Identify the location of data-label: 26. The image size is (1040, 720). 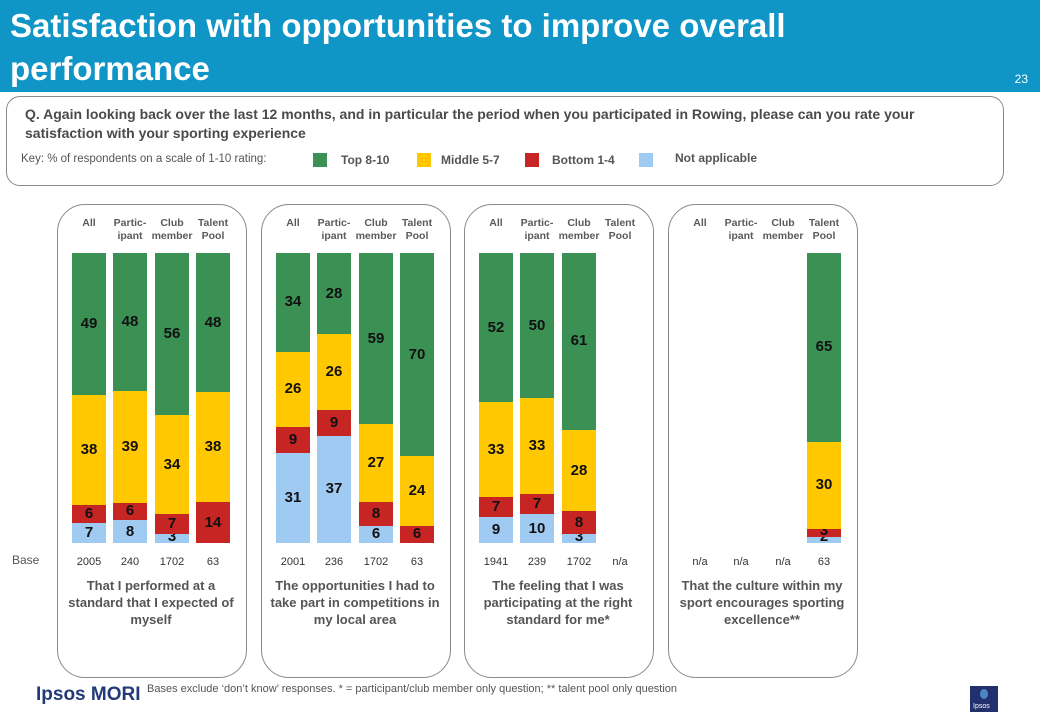
(334, 371).